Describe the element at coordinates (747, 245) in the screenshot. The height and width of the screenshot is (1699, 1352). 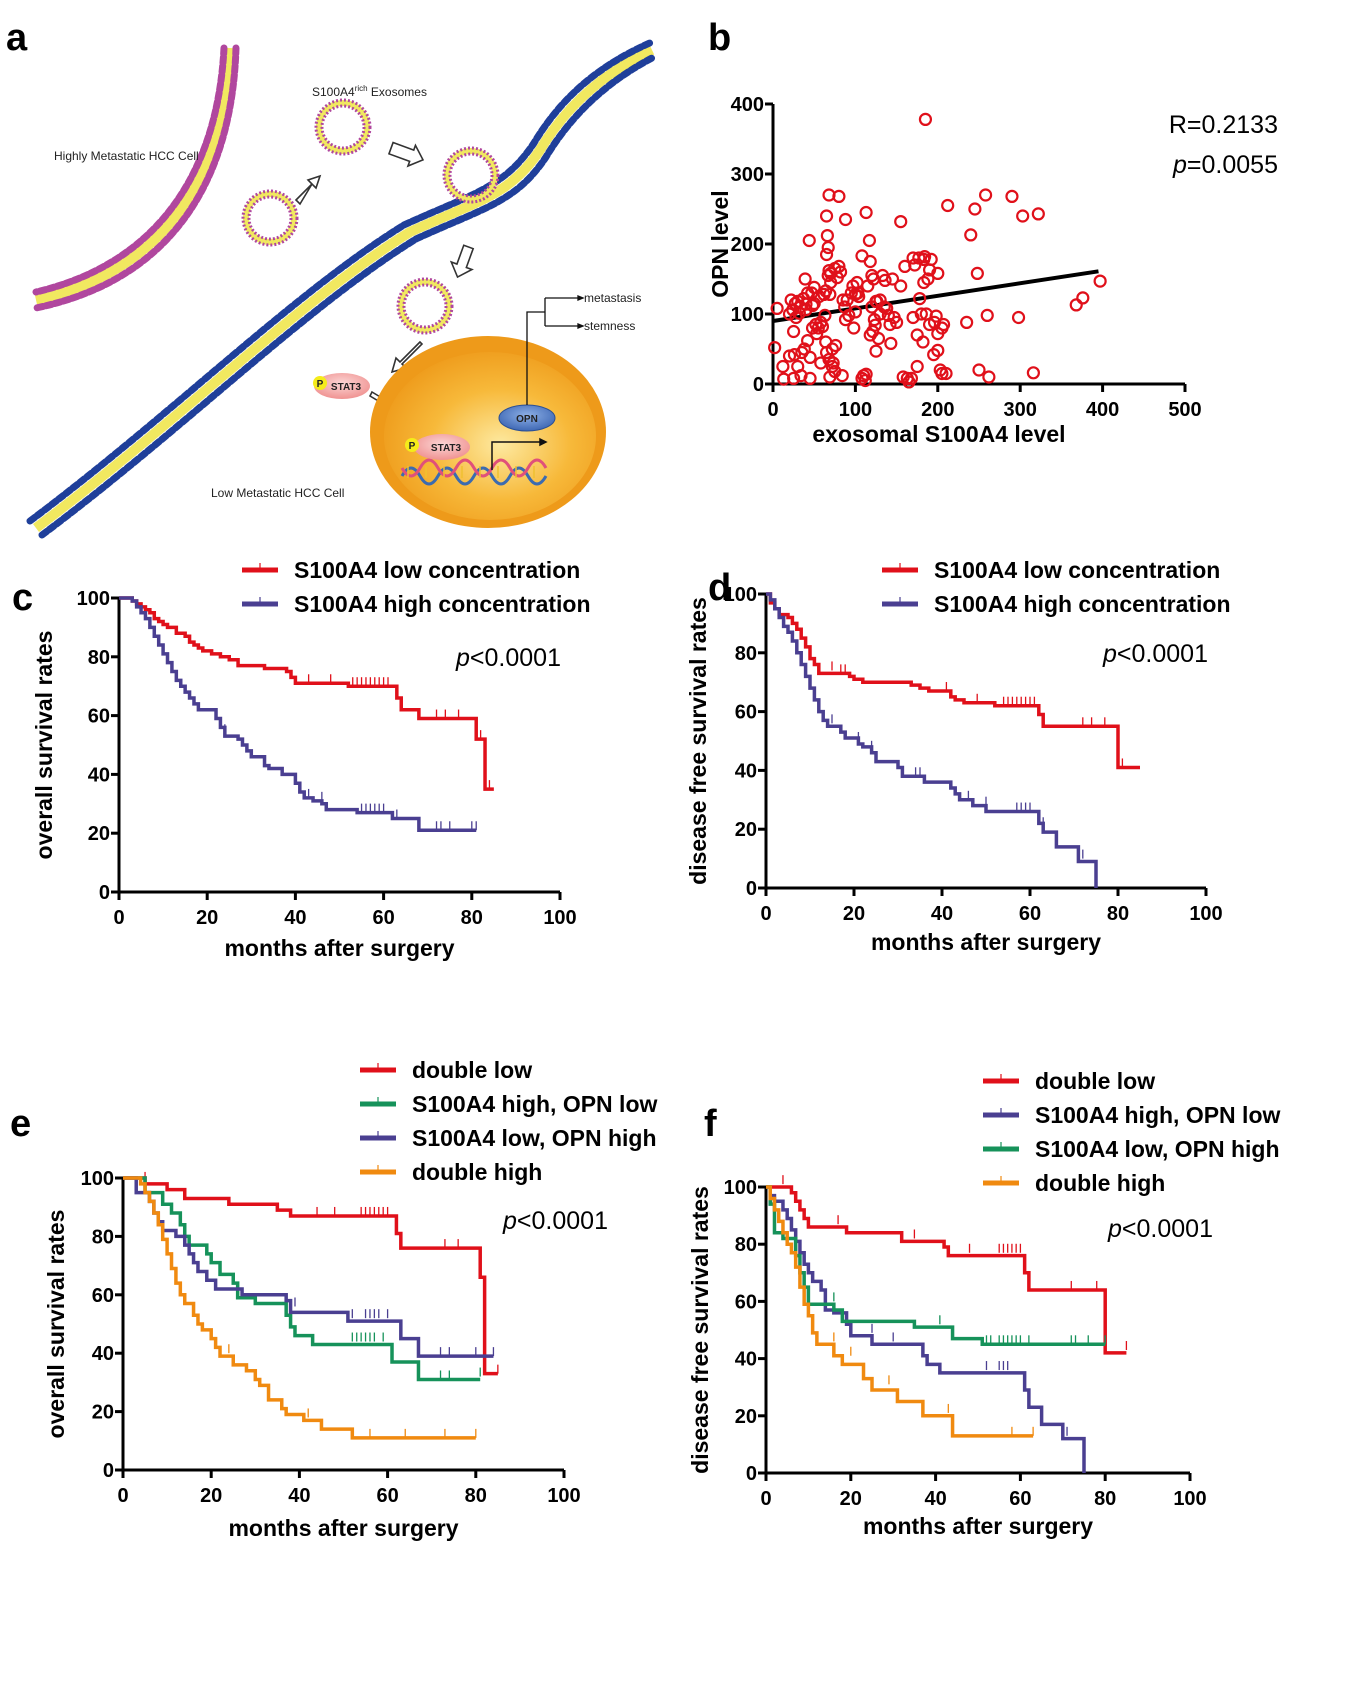
I see `y-tick-label: 200` at that location.